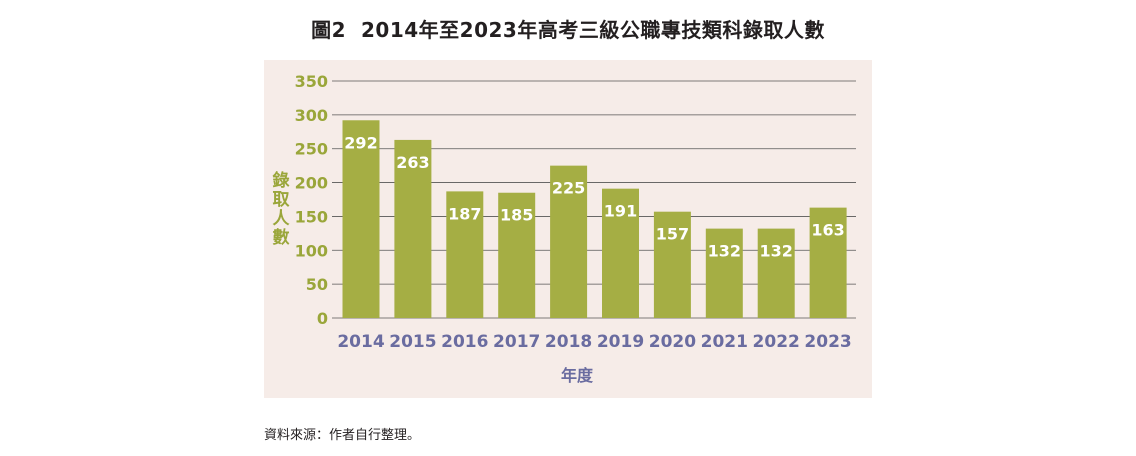 This screenshot has height=456, width=1136. What do you see at coordinates (568, 342) in the screenshot?
I see `x-tick-label: 2018` at bounding box center [568, 342].